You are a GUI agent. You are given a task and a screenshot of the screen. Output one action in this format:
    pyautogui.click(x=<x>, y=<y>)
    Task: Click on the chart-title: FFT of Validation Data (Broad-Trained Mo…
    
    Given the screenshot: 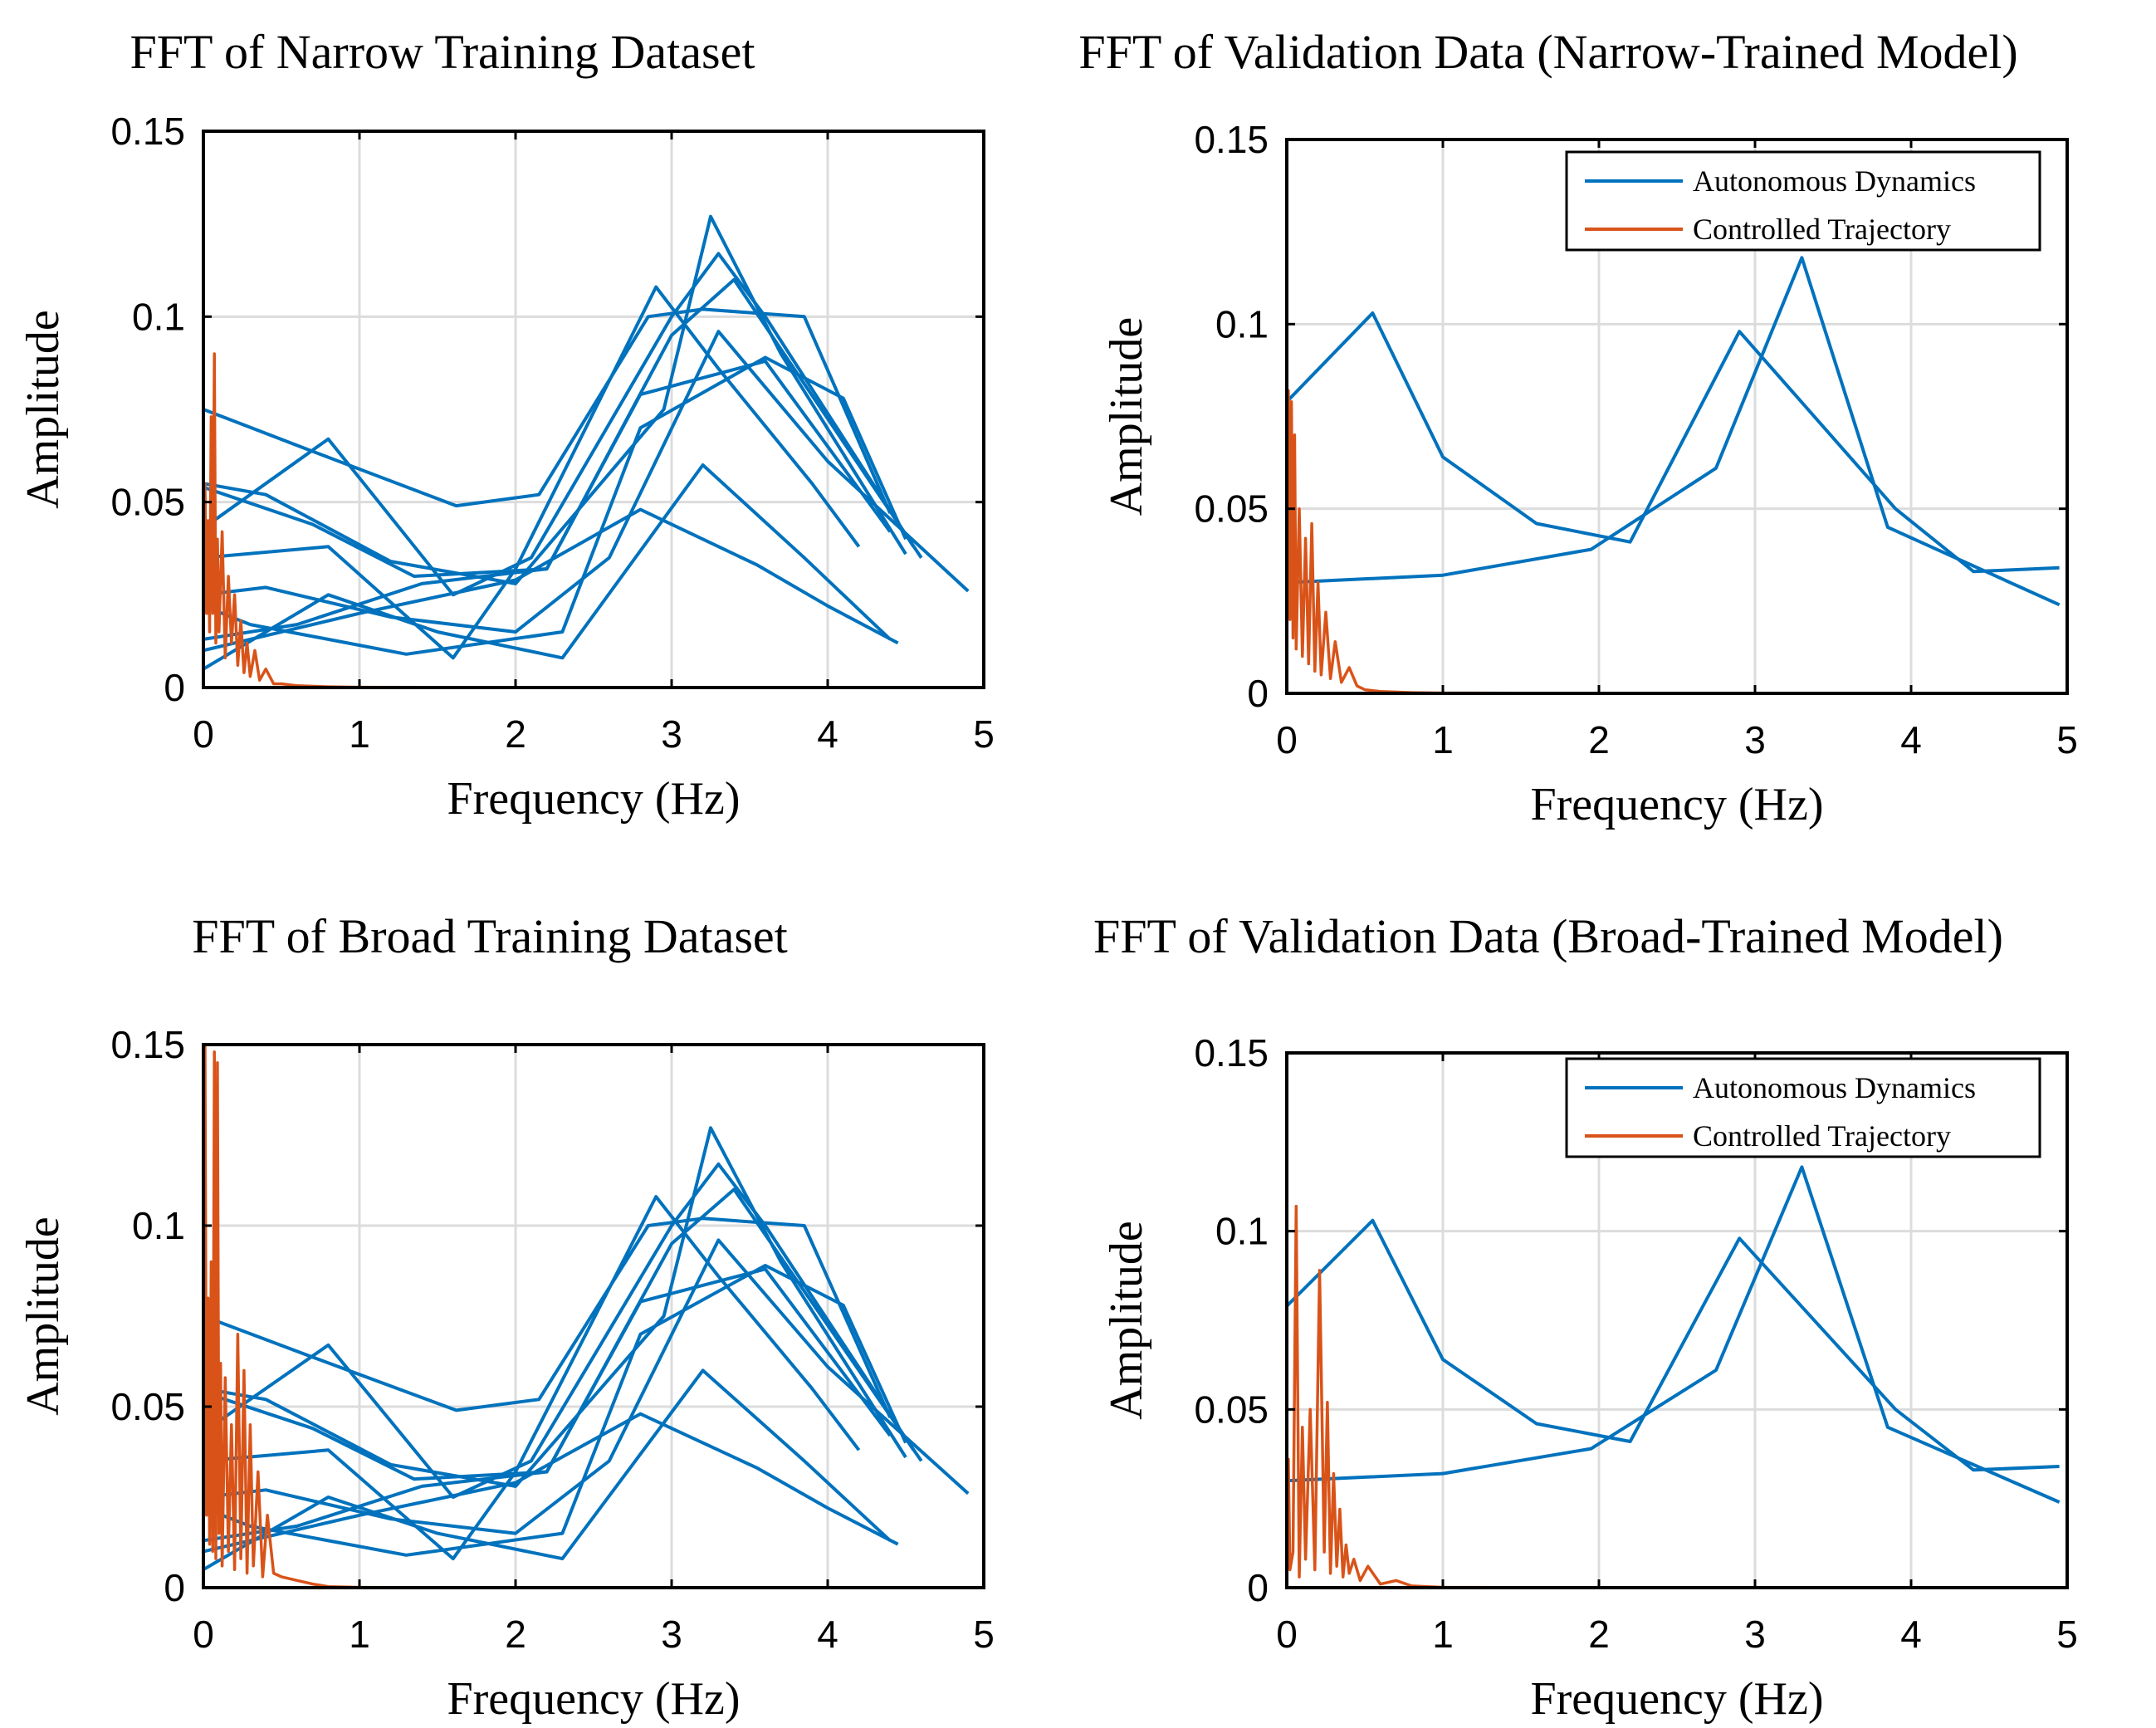 What is the action you would take?
    pyautogui.click(x=1548, y=936)
    